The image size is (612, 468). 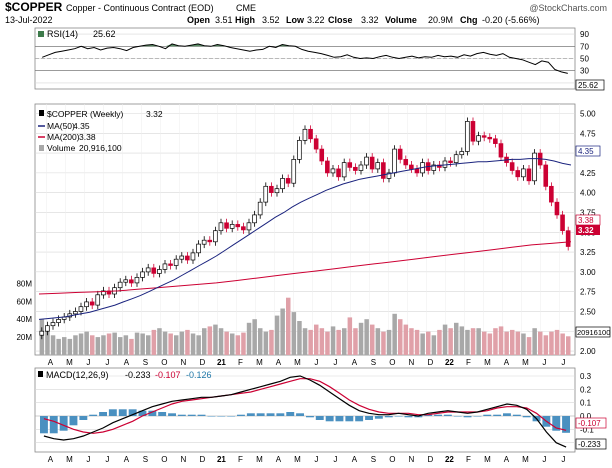 I want to click on close-value: 3.32, so click(x=370, y=20).